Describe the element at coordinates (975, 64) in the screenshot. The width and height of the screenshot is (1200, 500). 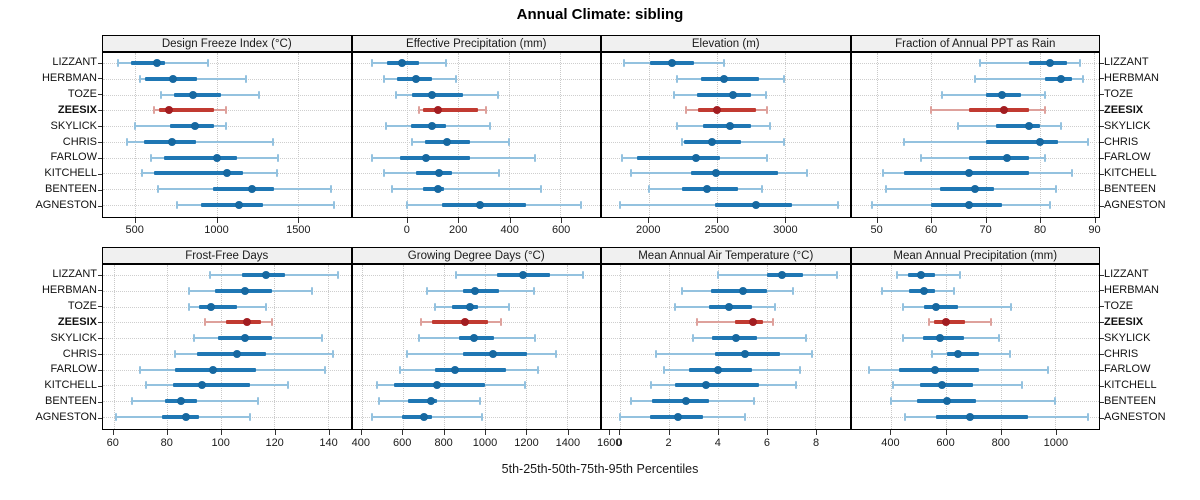
I see `row-gridline` at that location.